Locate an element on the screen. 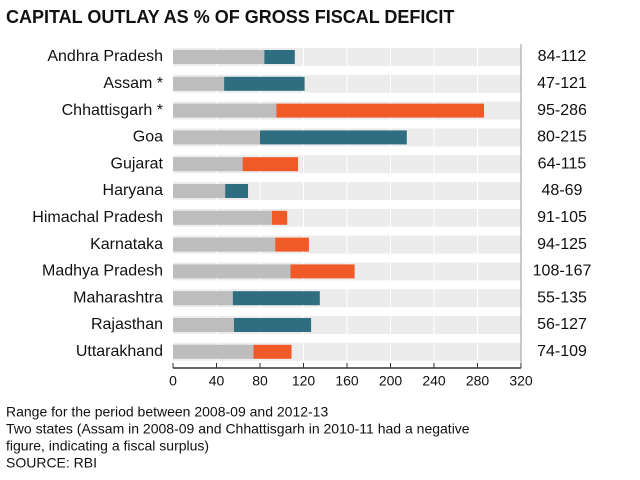 This screenshot has width=640, height=480. x-tick-label: 200 is located at coordinates (391, 381).